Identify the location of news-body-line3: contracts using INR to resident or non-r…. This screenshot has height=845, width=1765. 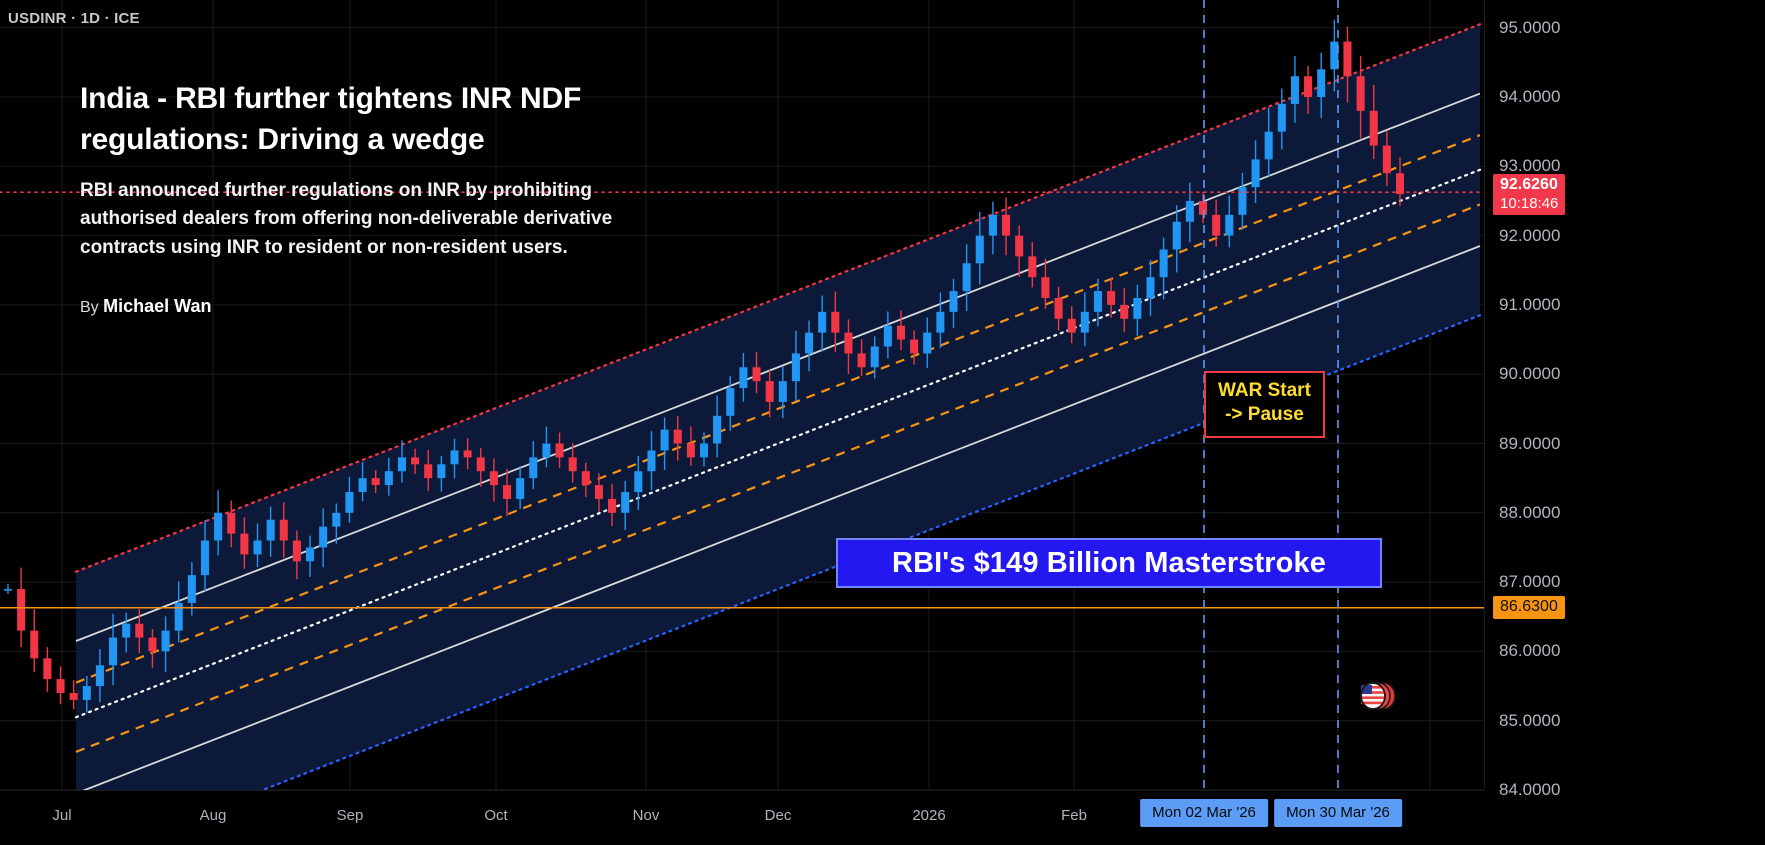
(324, 247).